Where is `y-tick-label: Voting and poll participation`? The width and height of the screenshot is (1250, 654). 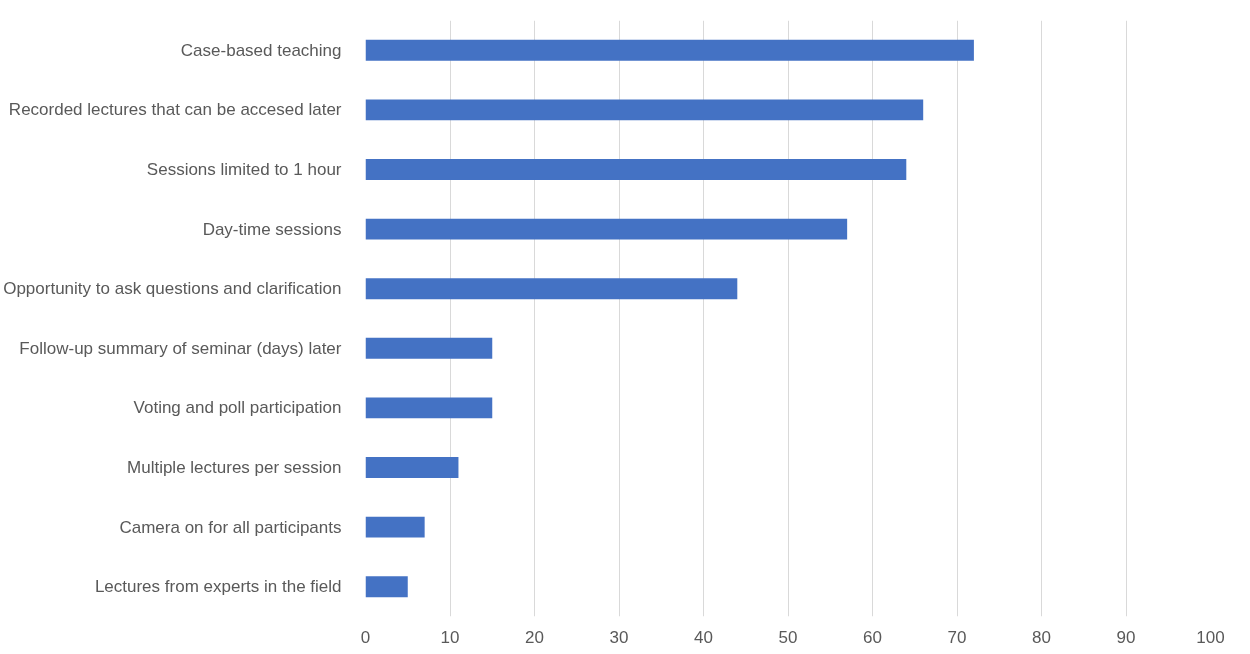 y-tick-label: Voting and poll participation is located at coordinates (237, 408).